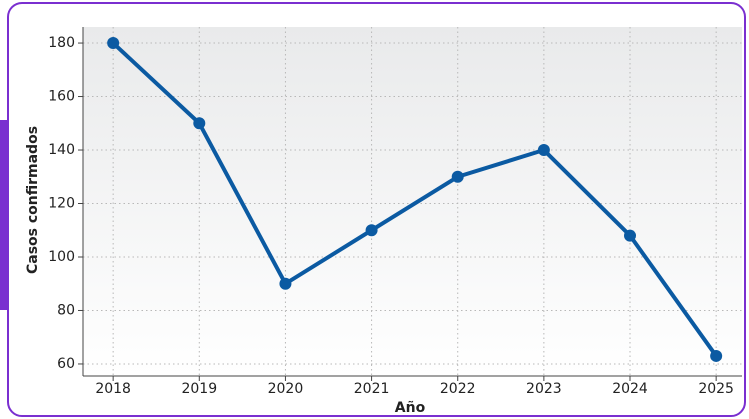 The height and width of the screenshot is (419, 749). I want to click on x-tick-label: 2018, so click(113, 389).